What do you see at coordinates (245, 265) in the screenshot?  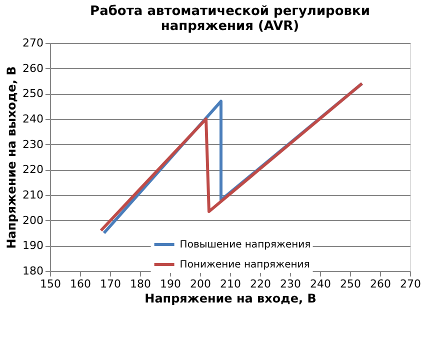 I see `legend-label: Понижение напряжения` at bounding box center [245, 265].